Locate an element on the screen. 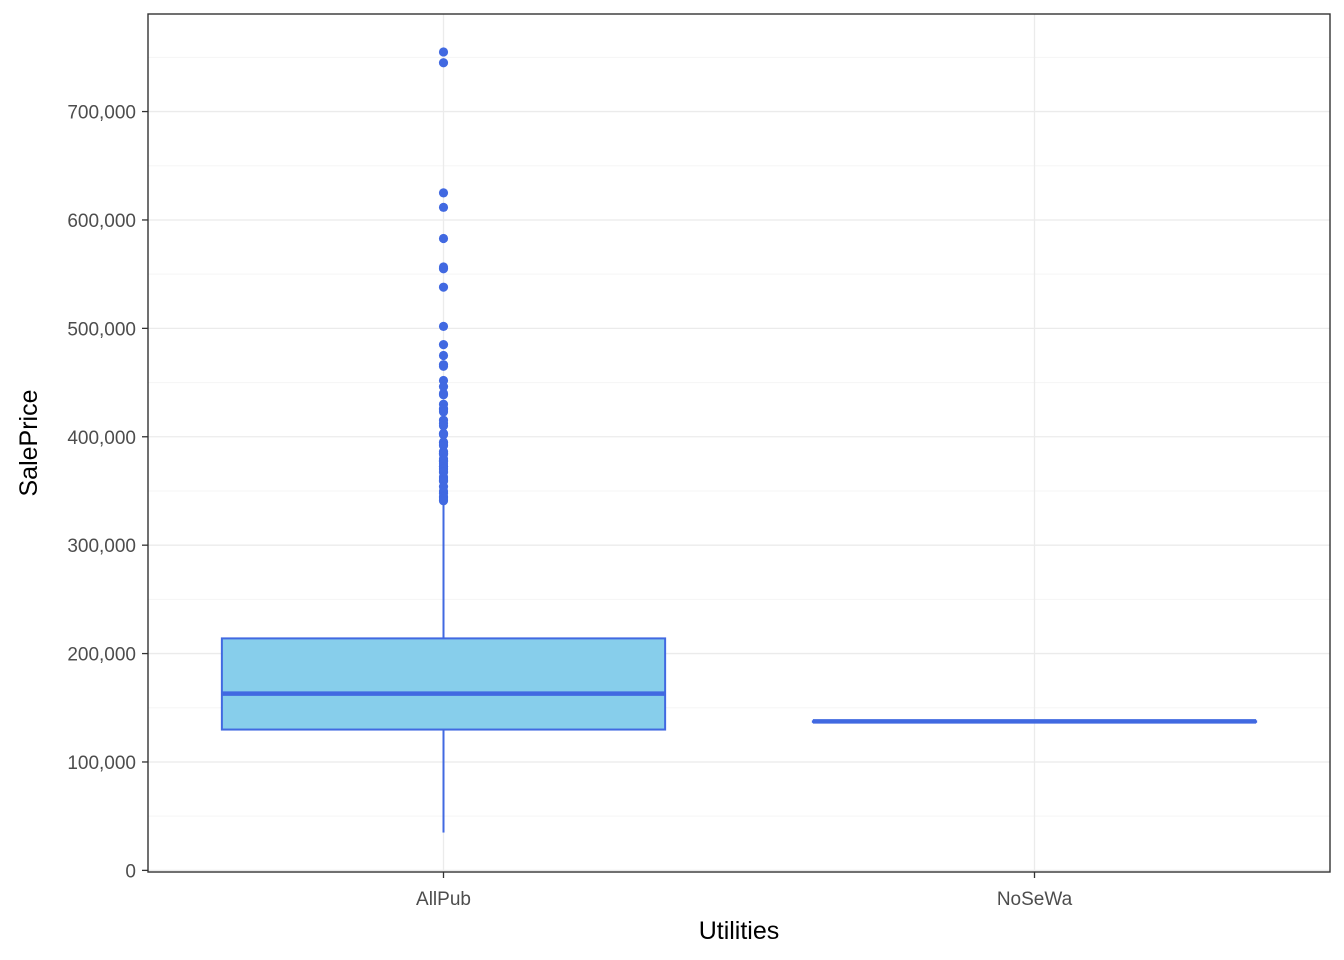 Image resolution: width=1344 pixels, height=960 pixels. box-body is located at coordinates (443, 684).